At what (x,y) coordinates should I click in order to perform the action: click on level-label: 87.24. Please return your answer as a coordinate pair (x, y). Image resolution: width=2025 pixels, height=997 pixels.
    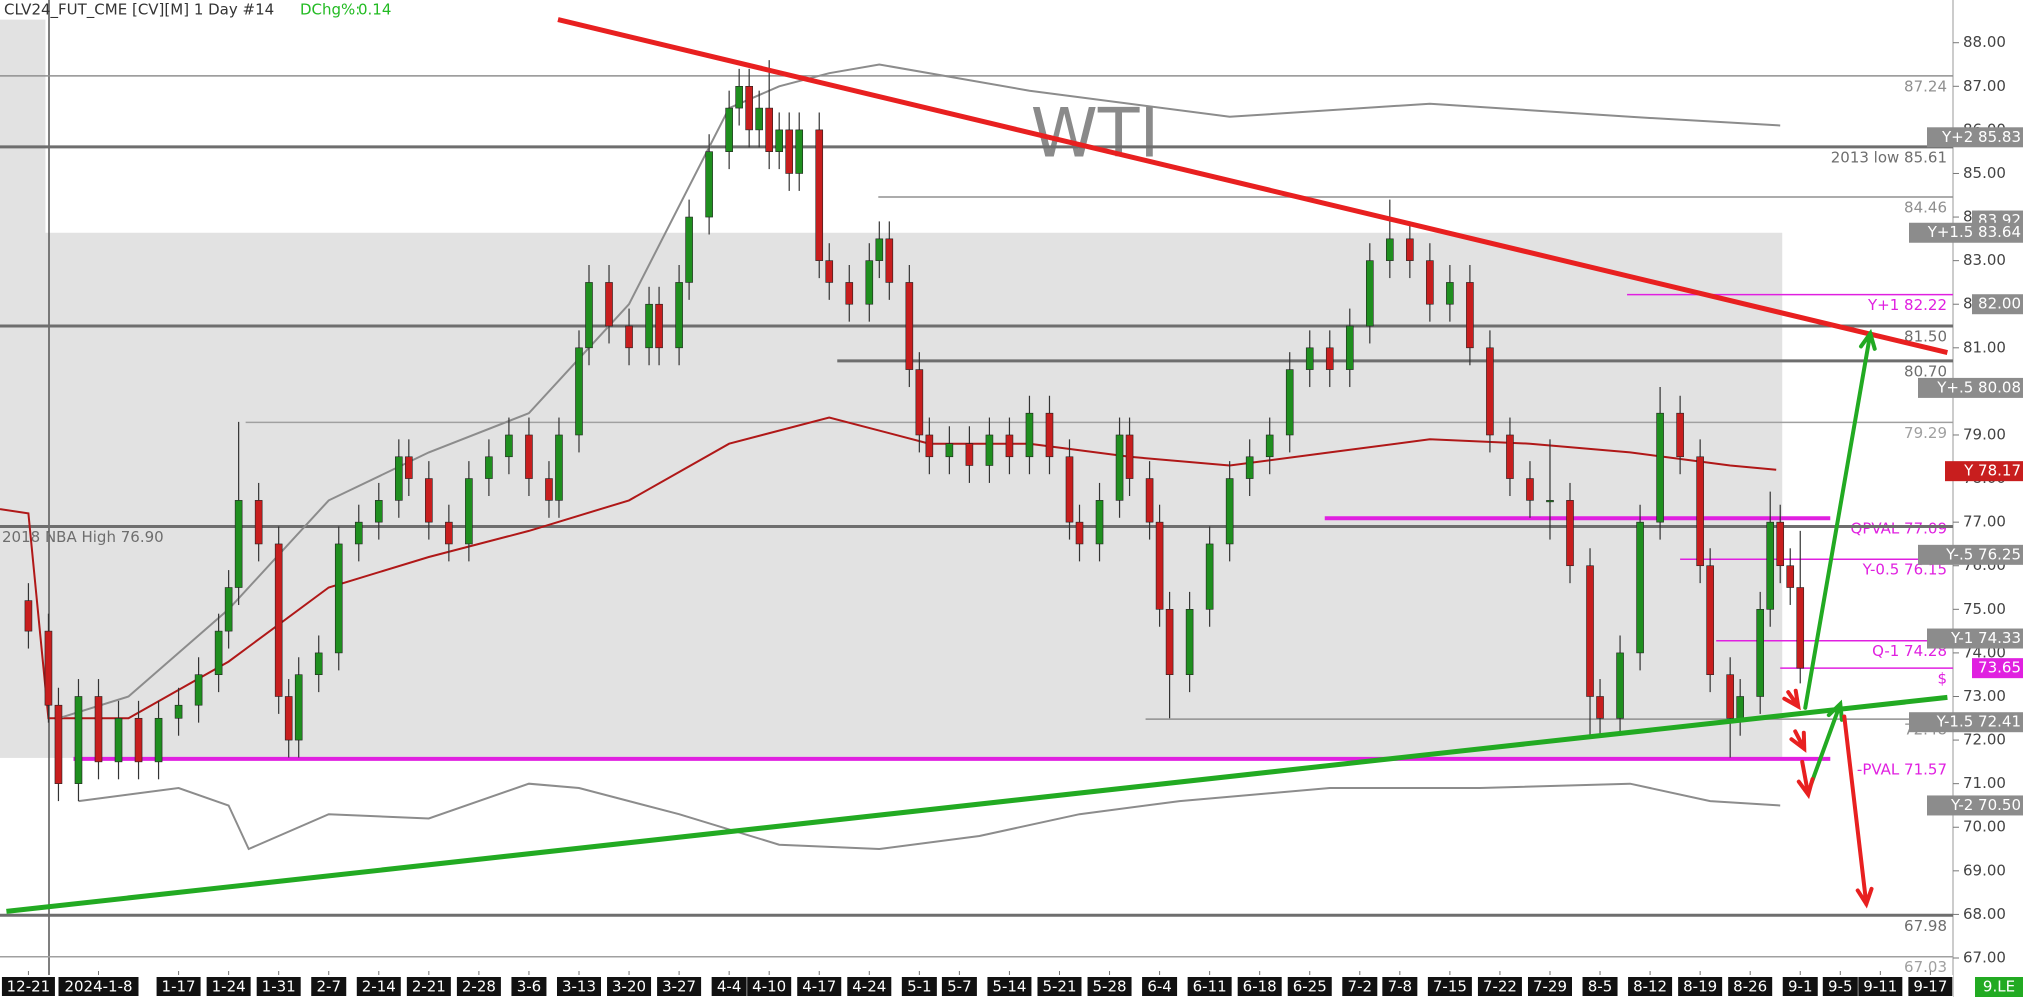
    Looking at the image, I should click on (1925, 86).